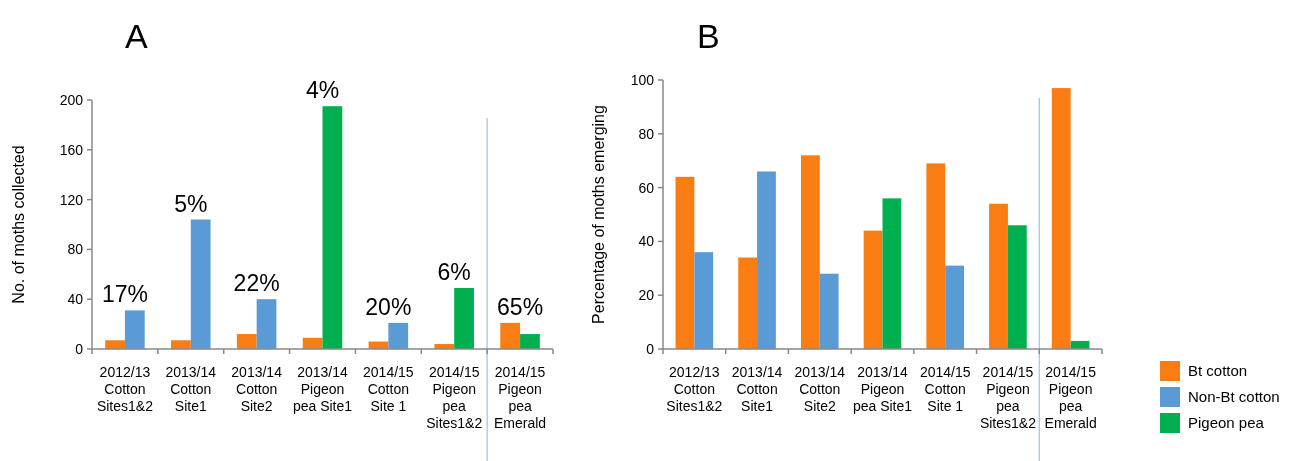 This screenshot has width=1290, height=461. Describe the element at coordinates (18, 224) in the screenshot. I see `y-axis-title: No. of moths collected` at that location.